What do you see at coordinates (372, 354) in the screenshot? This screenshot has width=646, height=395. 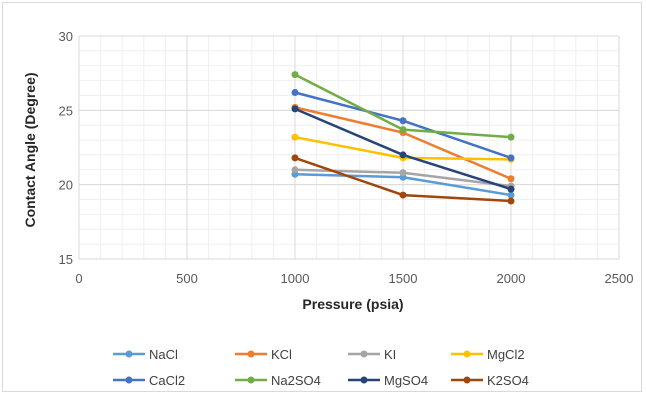 I see `legend-item-ki: KI` at bounding box center [372, 354].